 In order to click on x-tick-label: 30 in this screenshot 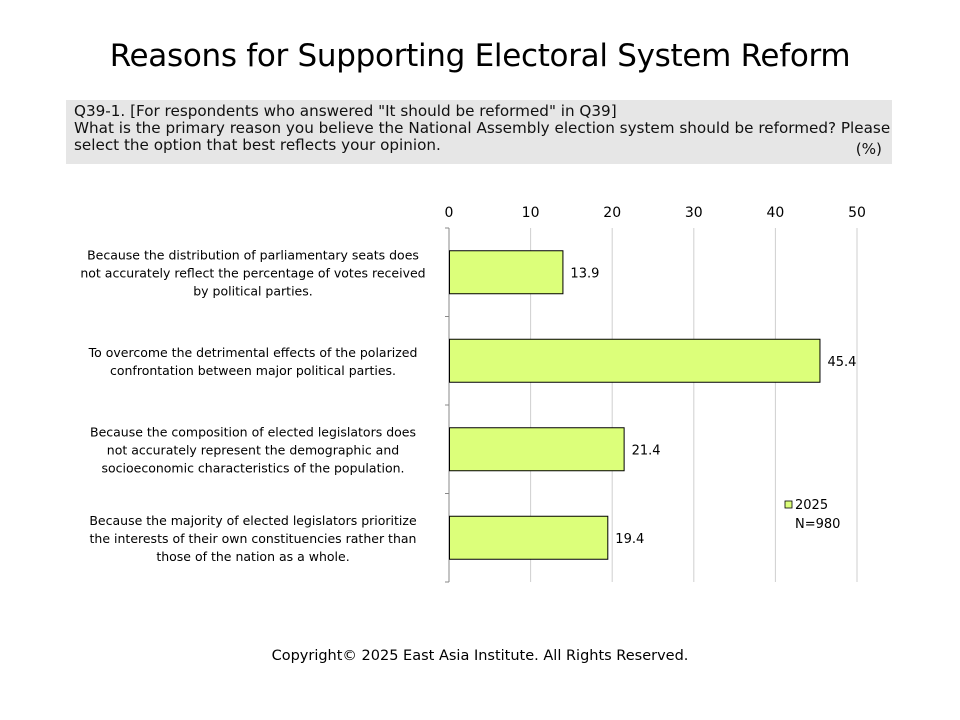, I will do `click(694, 213)`.